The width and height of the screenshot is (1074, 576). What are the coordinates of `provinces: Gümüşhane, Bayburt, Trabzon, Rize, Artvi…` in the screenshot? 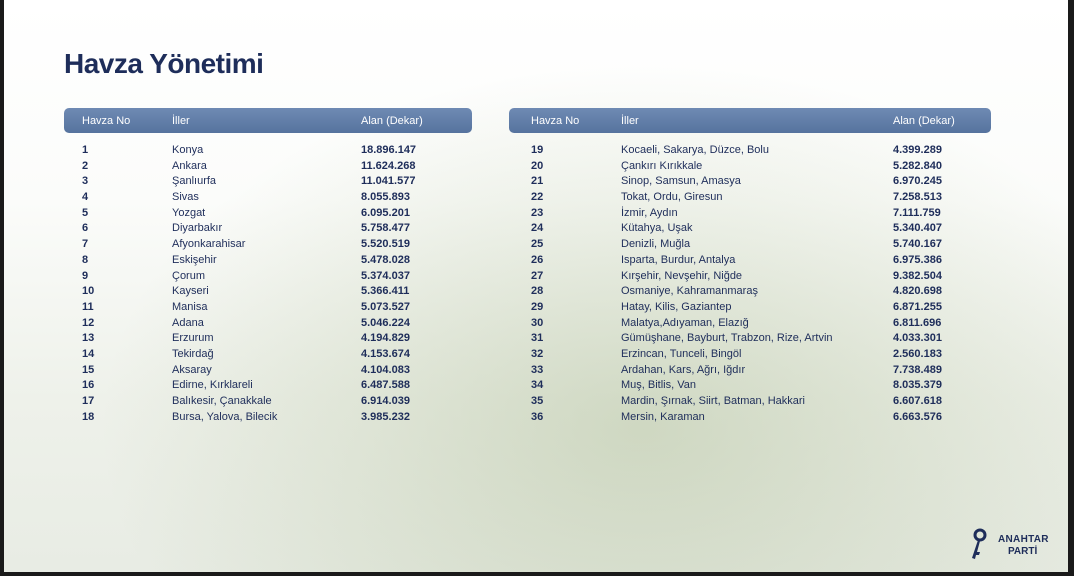 It's located at (727, 338).